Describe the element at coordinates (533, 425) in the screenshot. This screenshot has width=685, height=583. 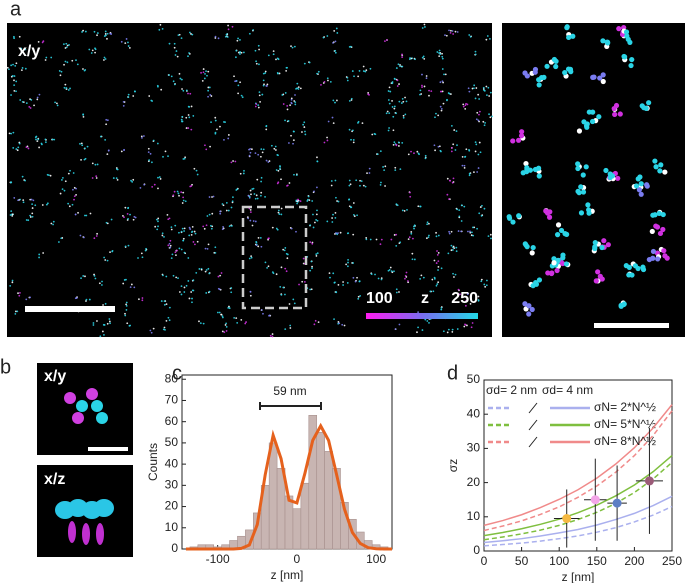
I see `legend-sep` at that location.